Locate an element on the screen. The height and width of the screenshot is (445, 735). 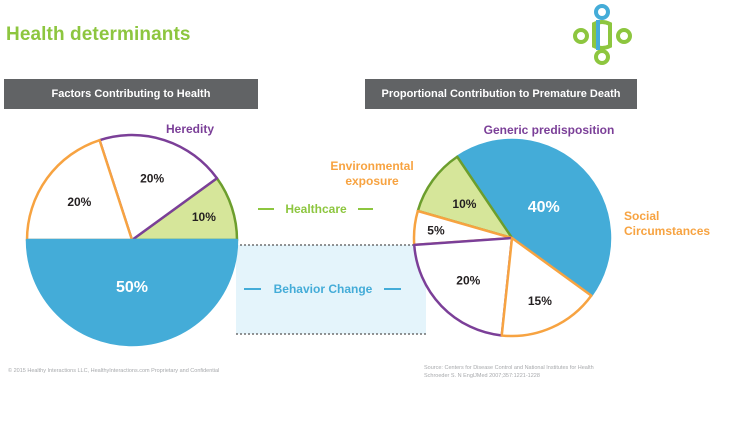
right-pie-slice-label-0: 40% is located at coordinates (544, 207).